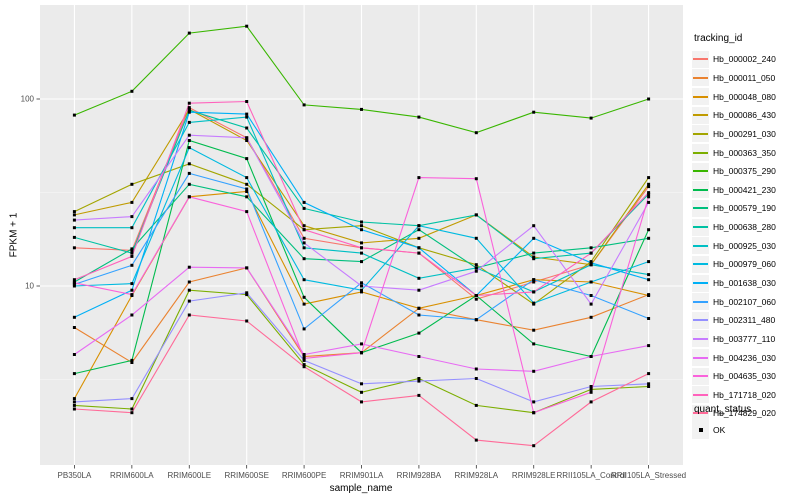 This screenshot has height=500, width=800. I want to click on legend-item-Hb_171718_020: Hb_171718_020, so click(746, 395).